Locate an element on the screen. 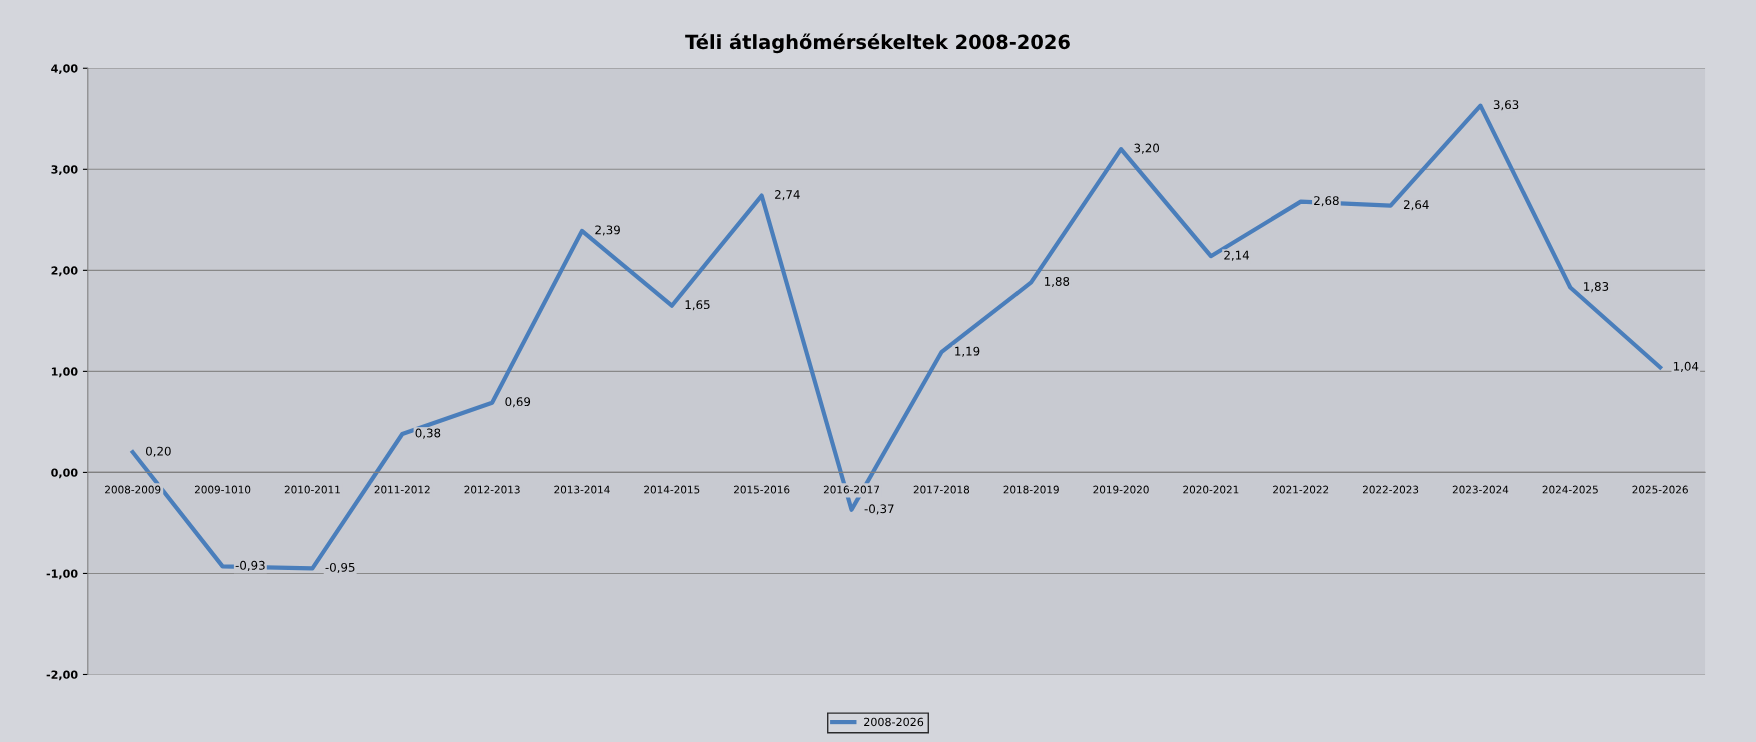 The height and width of the screenshot is (742, 1756). data-label: 0,38 is located at coordinates (428, 433).